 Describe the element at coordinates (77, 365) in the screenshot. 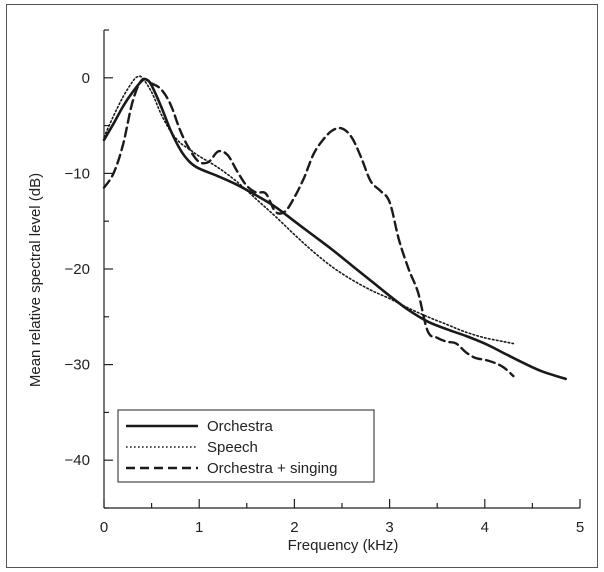

I see `y-tick-label: −30` at that location.